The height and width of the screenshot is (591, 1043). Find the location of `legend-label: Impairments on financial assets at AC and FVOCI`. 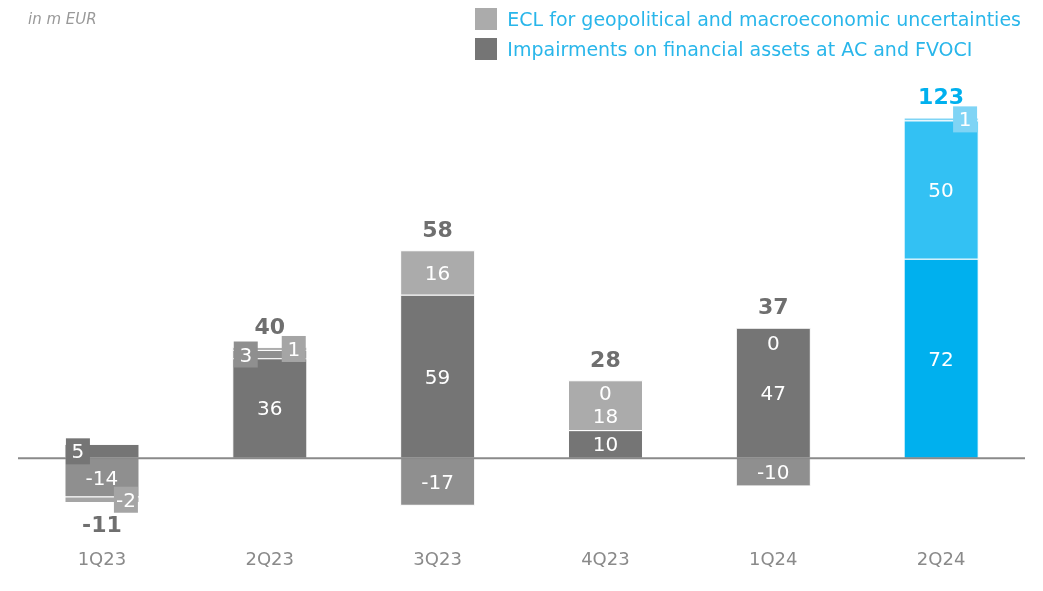

legend-label: Impairments on financial assets at AC and FVOCI is located at coordinates (740, 49).